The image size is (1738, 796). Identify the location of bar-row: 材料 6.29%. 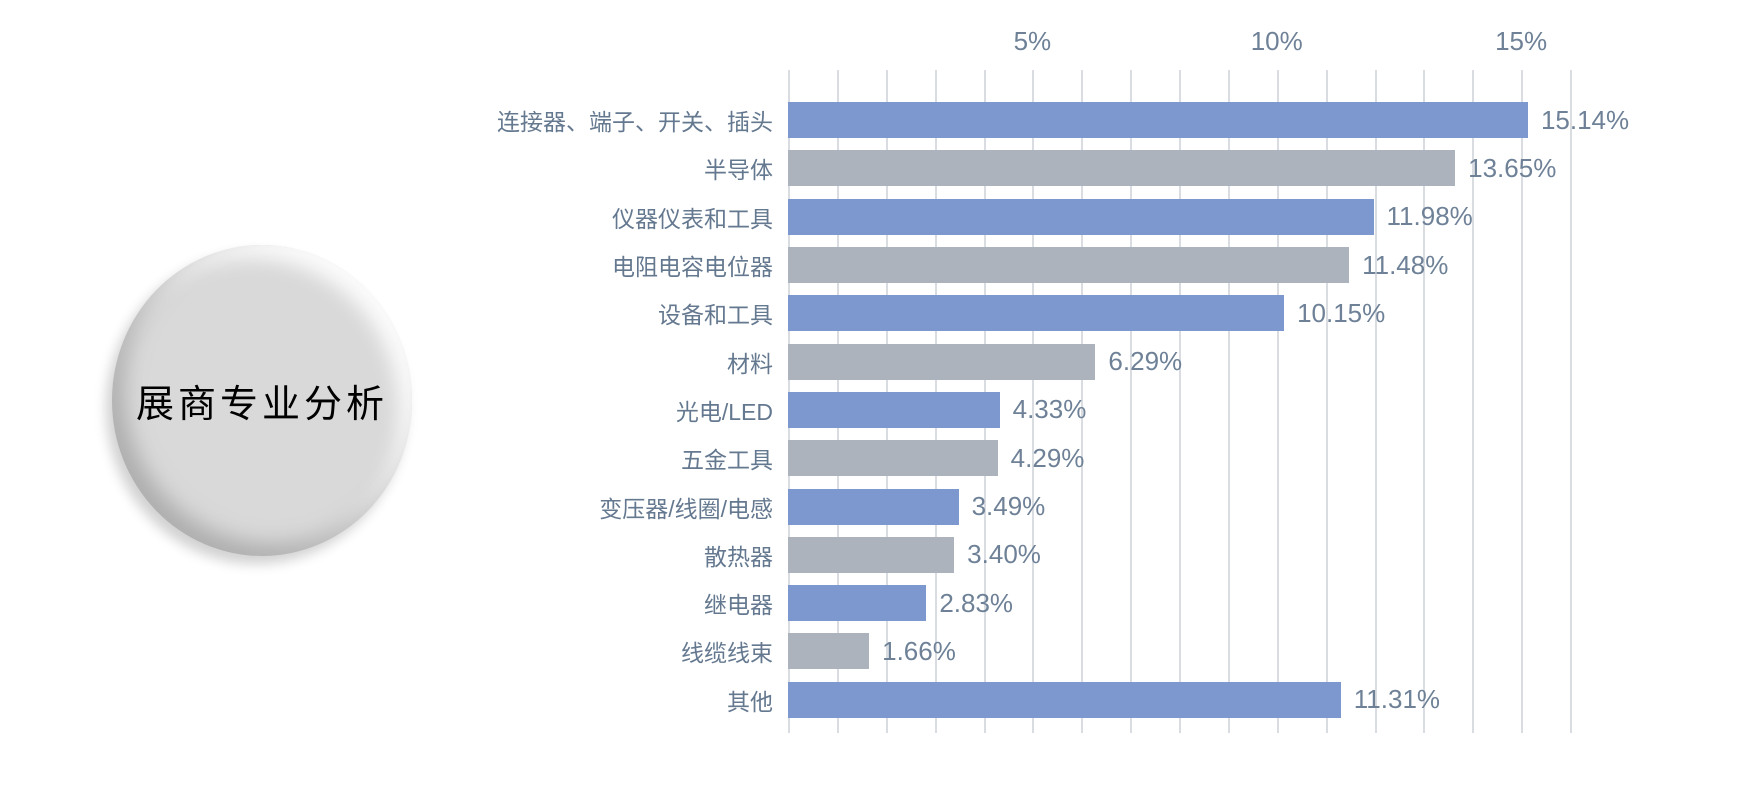
(1084, 361).